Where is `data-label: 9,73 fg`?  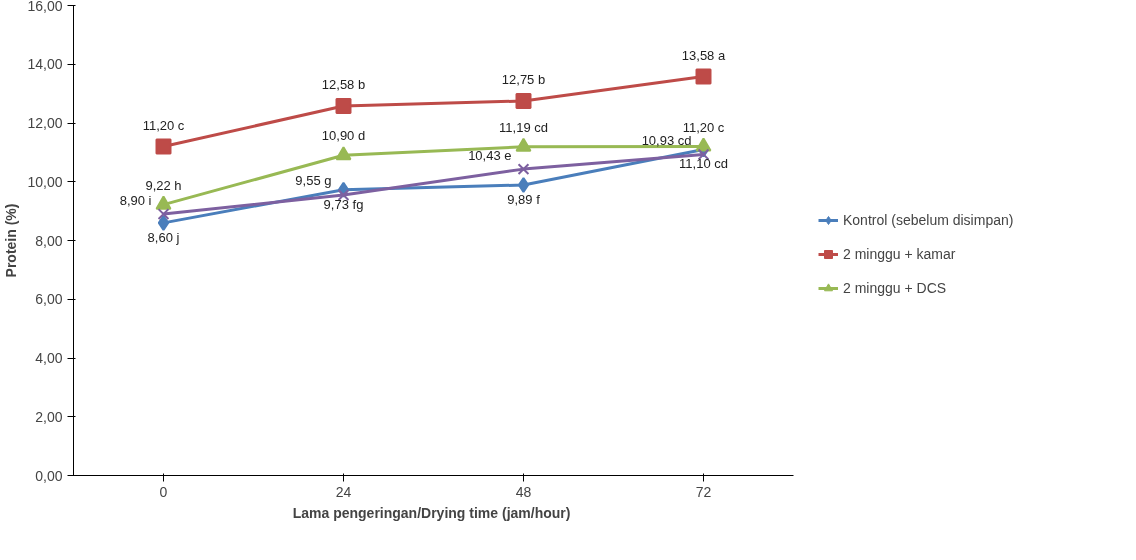 data-label: 9,73 fg is located at coordinates (343, 204).